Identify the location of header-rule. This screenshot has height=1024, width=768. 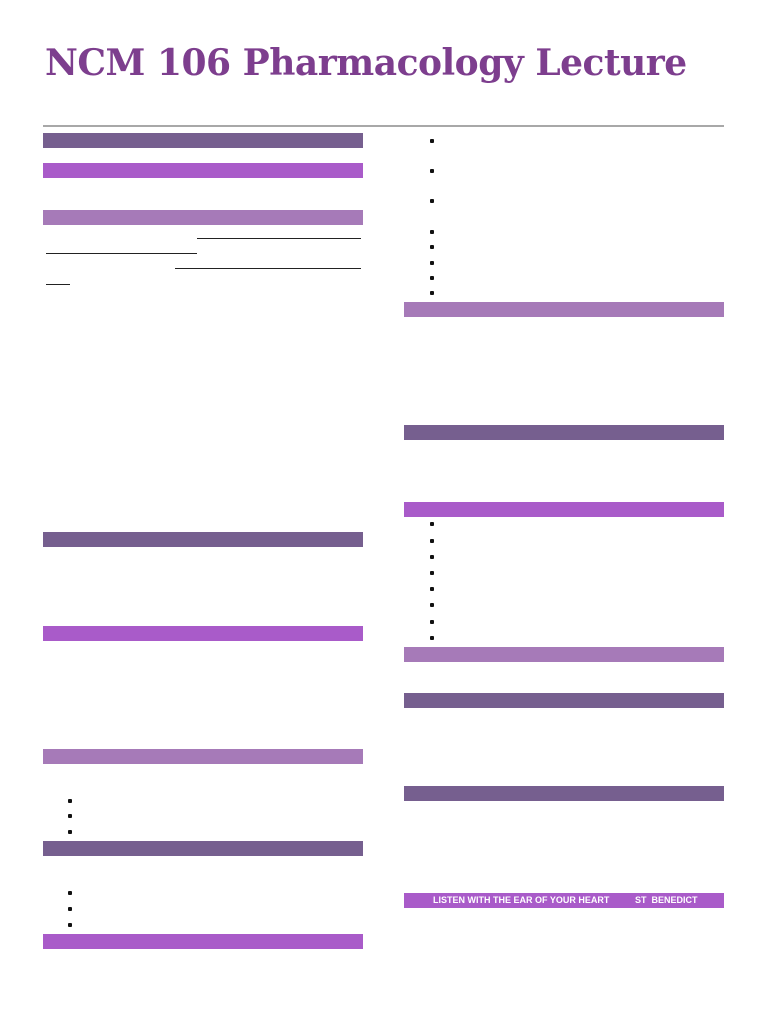
(383, 126).